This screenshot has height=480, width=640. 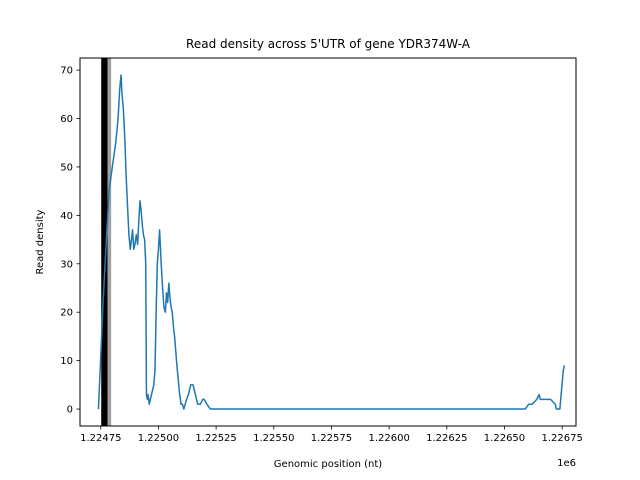 What do you see at coordinates (273, 438) in the screenshot?
I see `x-tick-label: 1.22550` at bounding box center [273, 438].